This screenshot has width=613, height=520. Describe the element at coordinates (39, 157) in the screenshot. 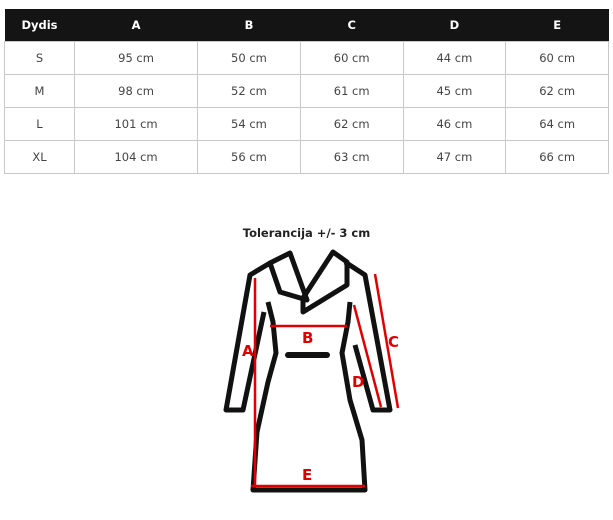

I see `size-cell: XL` at that location.